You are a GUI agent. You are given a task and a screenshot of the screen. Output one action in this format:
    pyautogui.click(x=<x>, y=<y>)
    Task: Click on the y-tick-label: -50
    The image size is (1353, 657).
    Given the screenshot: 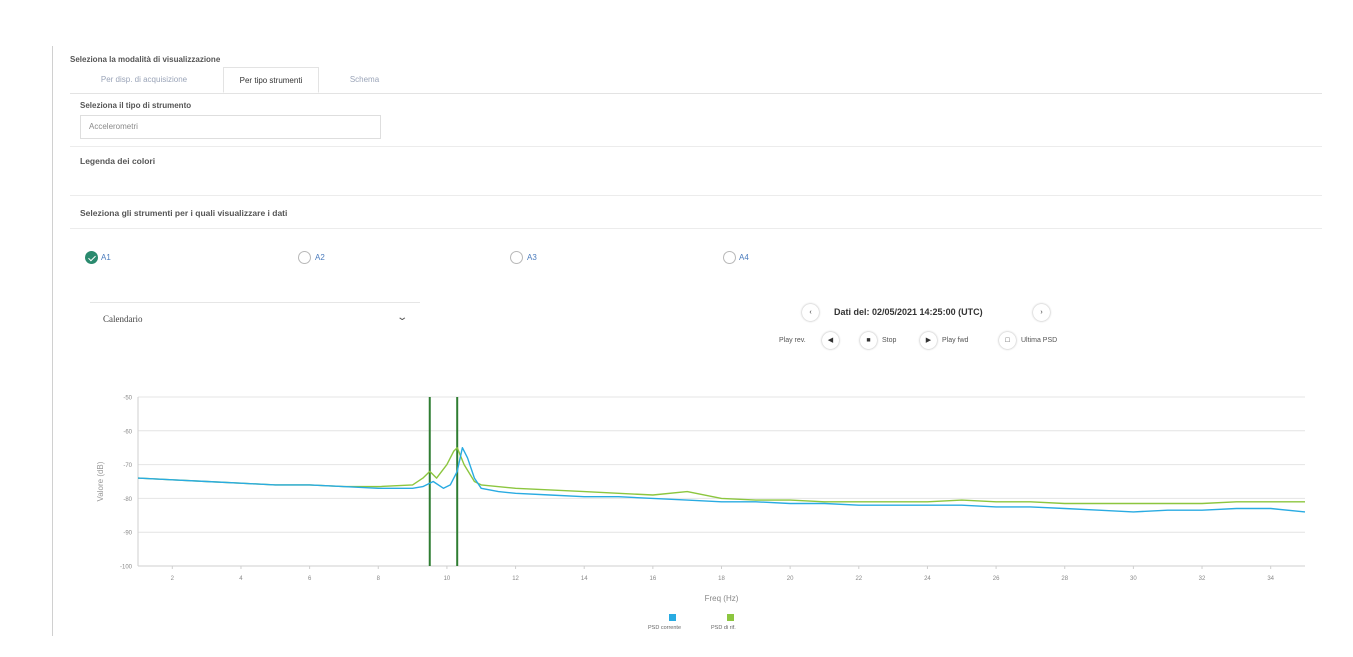 What is the action you would take?
    pyautogui.click(x=127, y=399)
    